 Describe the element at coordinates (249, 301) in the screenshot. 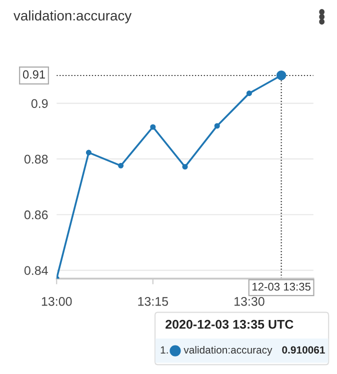

I see `x-tick-label: 13:30` at that location.